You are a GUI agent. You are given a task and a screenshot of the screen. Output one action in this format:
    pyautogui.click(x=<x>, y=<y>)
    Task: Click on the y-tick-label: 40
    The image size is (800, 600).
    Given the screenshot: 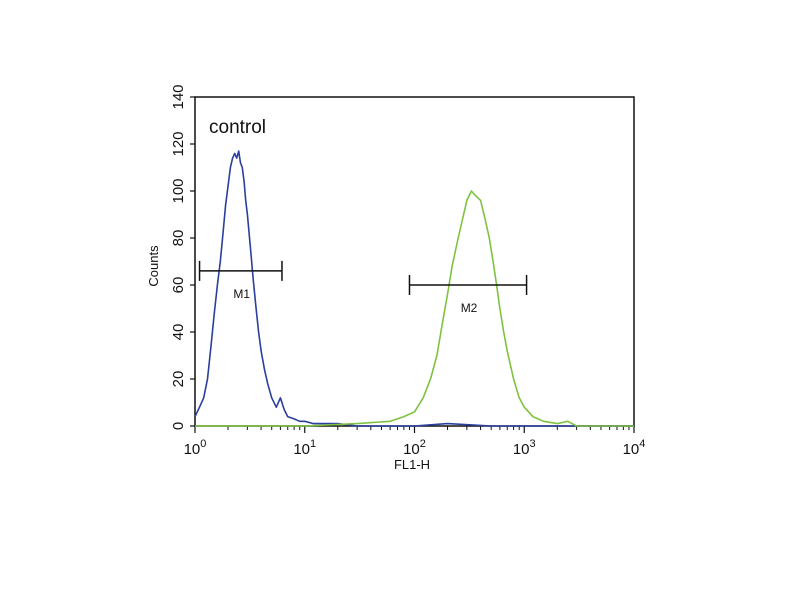 What is the action you would take?
    pyautogui.click(x=178, y=332)
    